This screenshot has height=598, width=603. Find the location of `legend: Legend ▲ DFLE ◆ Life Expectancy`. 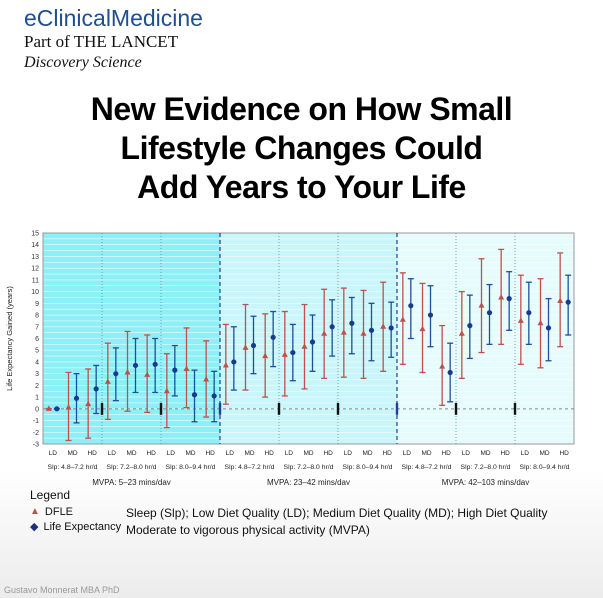

legend: Legend ▲ DFLE ◆ Life Expectancy is located at coordinates (75, 511).